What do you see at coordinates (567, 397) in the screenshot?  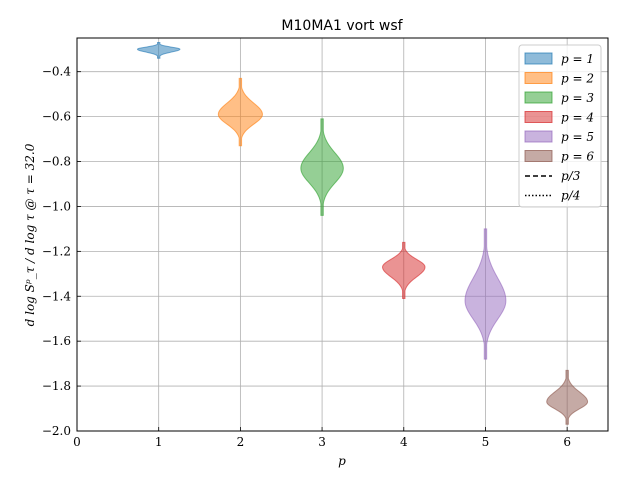 I see `violin-p6` at bounding box center [567, 397].